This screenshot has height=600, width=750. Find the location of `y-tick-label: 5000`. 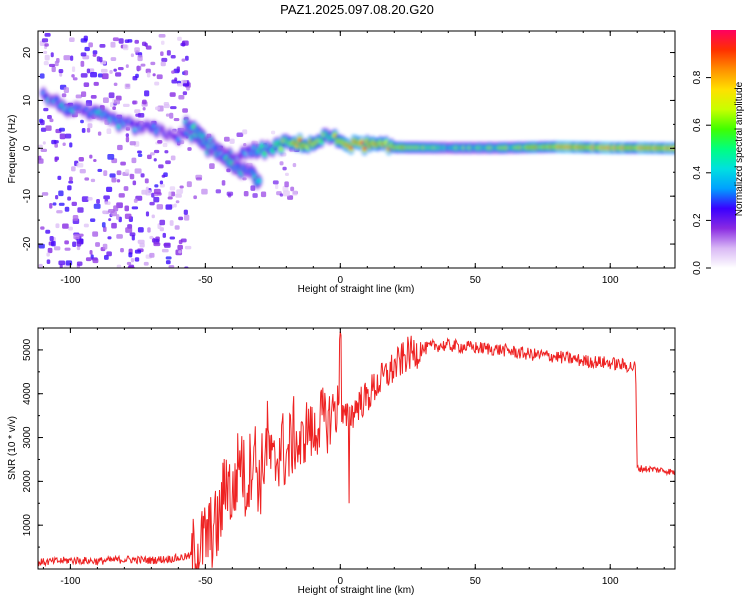

y-tick-label: 5000 is located at coordinates (27, 349).